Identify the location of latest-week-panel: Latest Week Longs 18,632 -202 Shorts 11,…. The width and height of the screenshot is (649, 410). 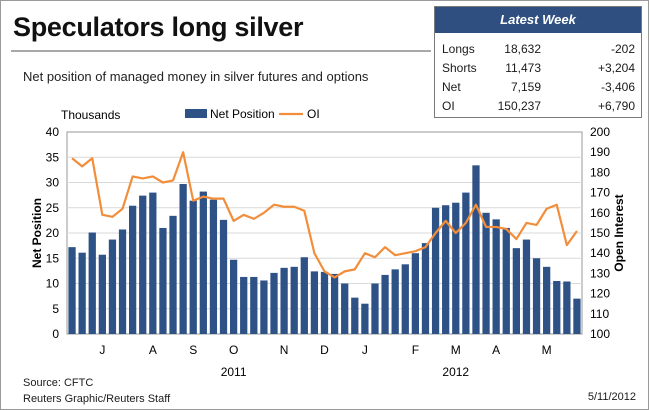
(538, 62).